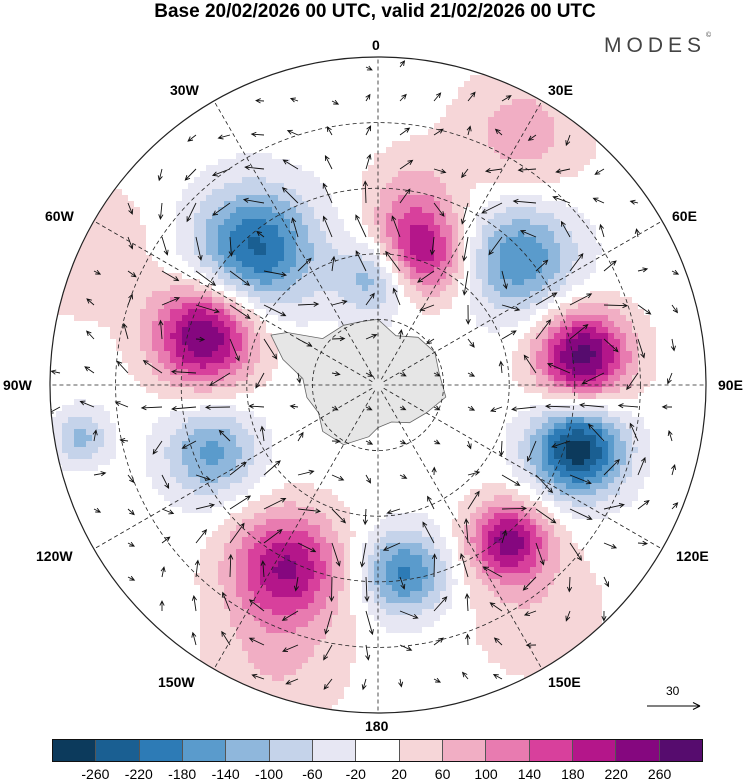  What do you see at coordinates (59, 216) in the screenshot?
I see `longitude-label-60w: 60W` at bounding box center [59, 216].